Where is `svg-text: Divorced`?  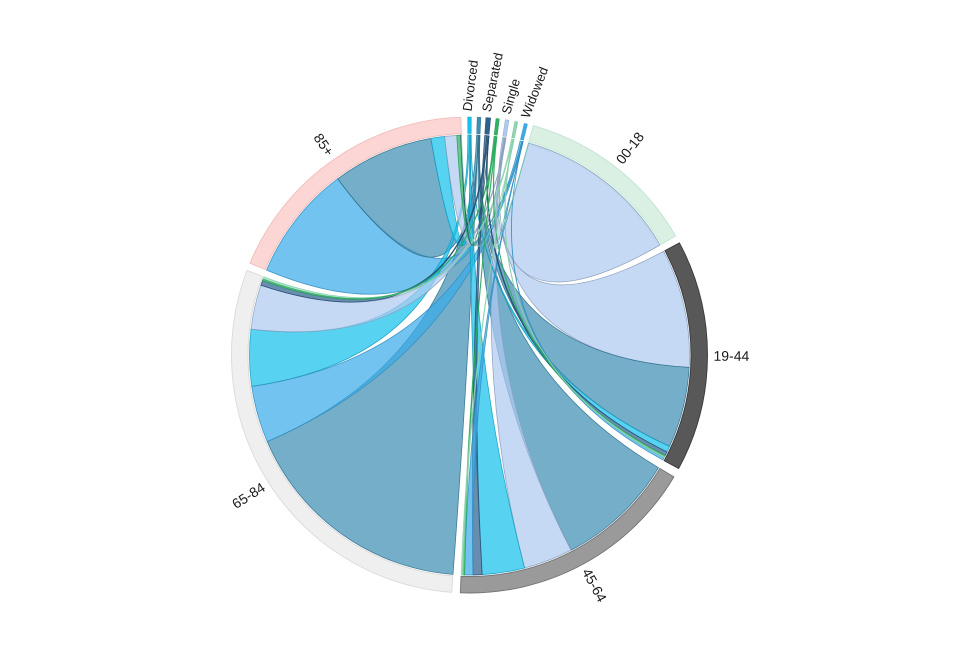
svg-text: Divorced is located at coordinates (470, 85).